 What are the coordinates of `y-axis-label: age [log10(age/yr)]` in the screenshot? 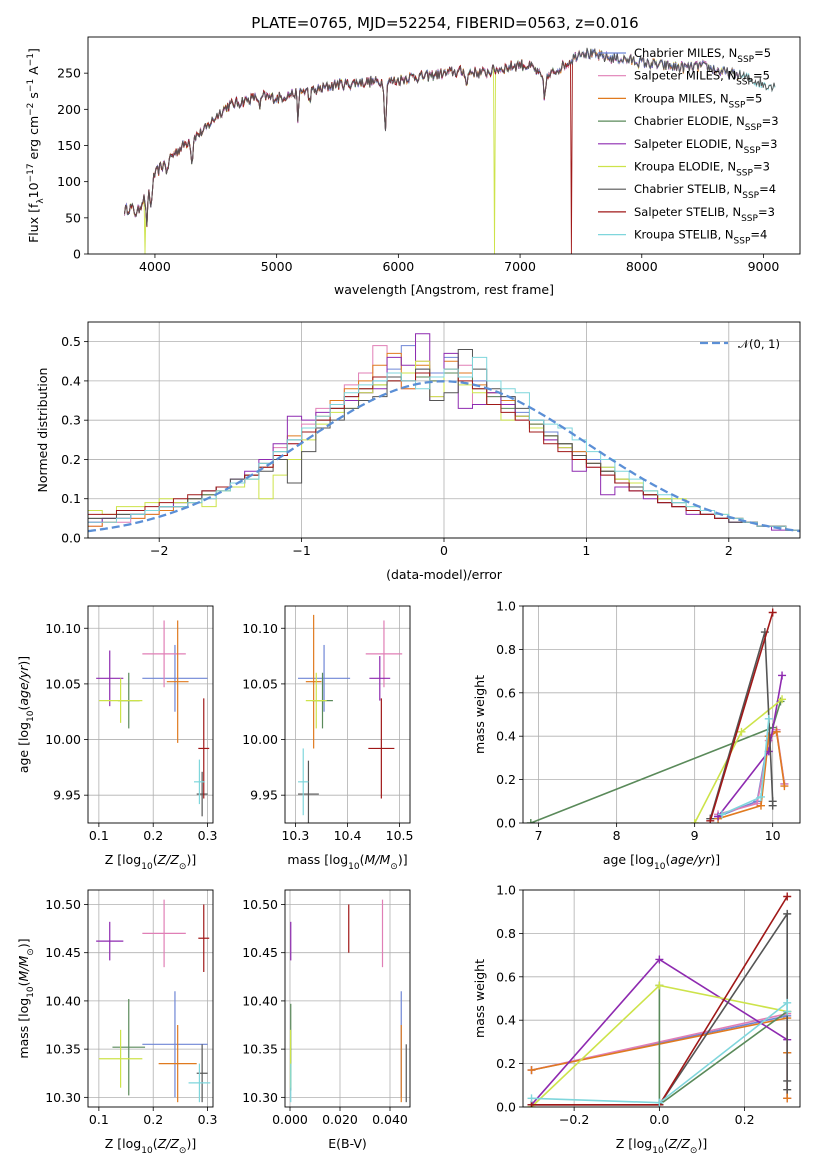 It's located at (26, 714).